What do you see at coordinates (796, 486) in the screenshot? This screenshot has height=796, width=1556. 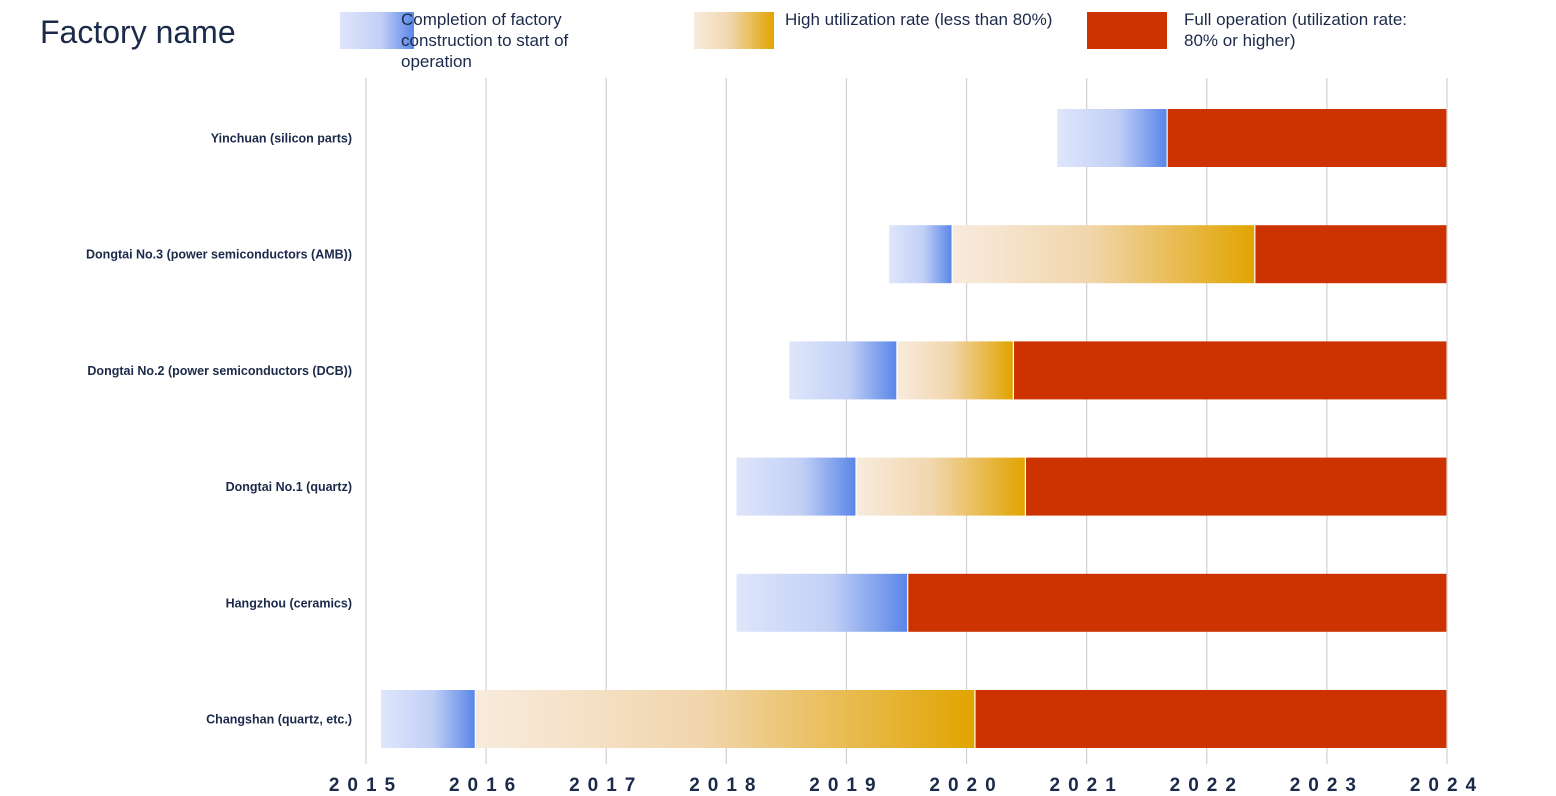 I see `bar-segment-row3-series0` at bounding box center [796, 486].